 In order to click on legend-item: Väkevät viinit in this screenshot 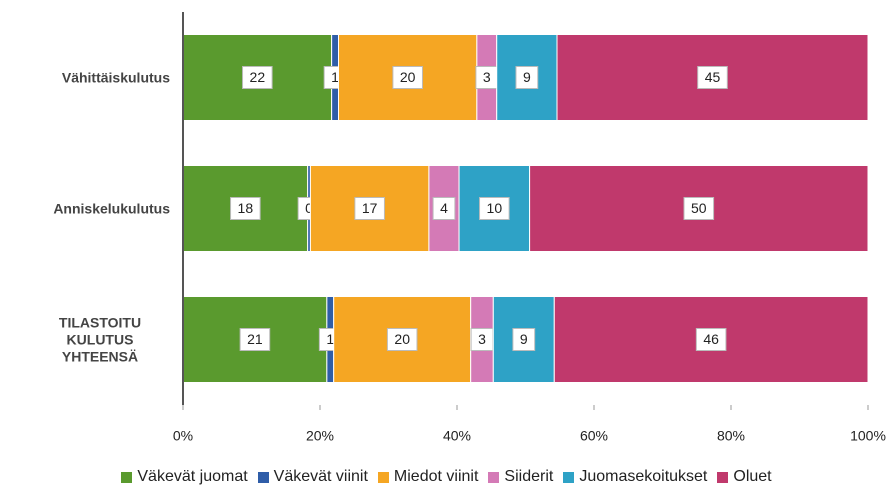, I will do `click(312, 477)`.